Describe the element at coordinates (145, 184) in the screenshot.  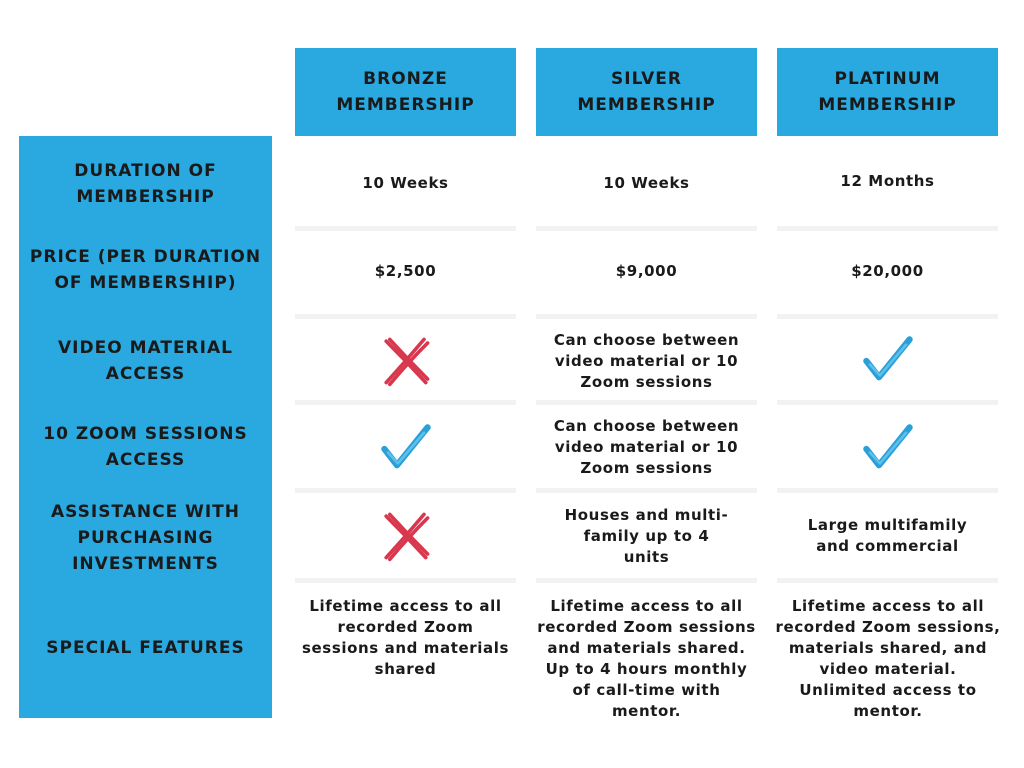
I see `row-label-duration: DURATION OF MEMBERSHIP` at that location.